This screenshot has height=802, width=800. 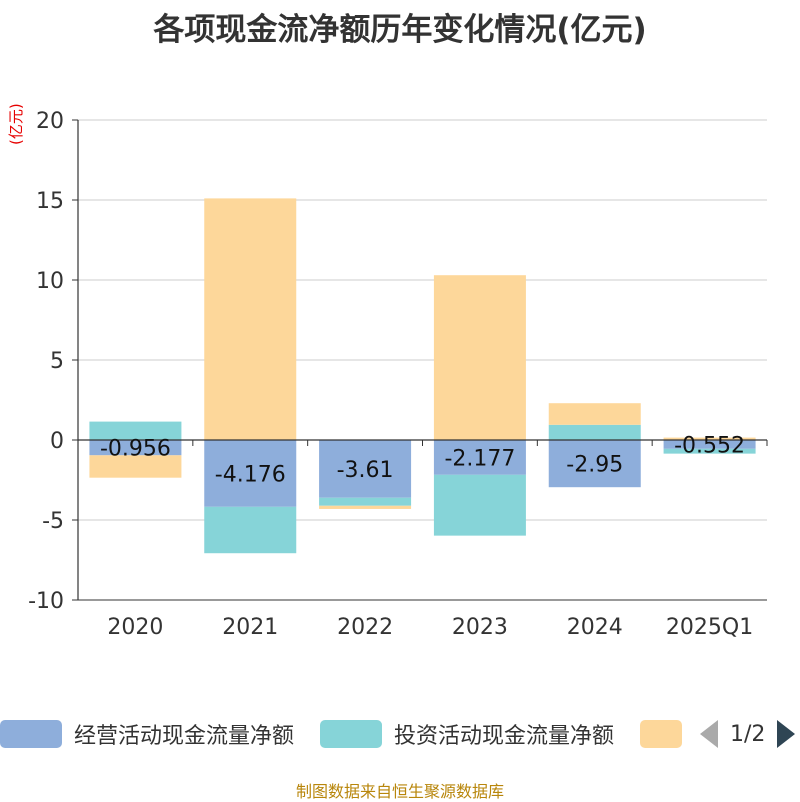 What do you see at coordinates (53, 521) in the screenshot?
I see `y-tick-label: -5` at bounding box center [53, 521].